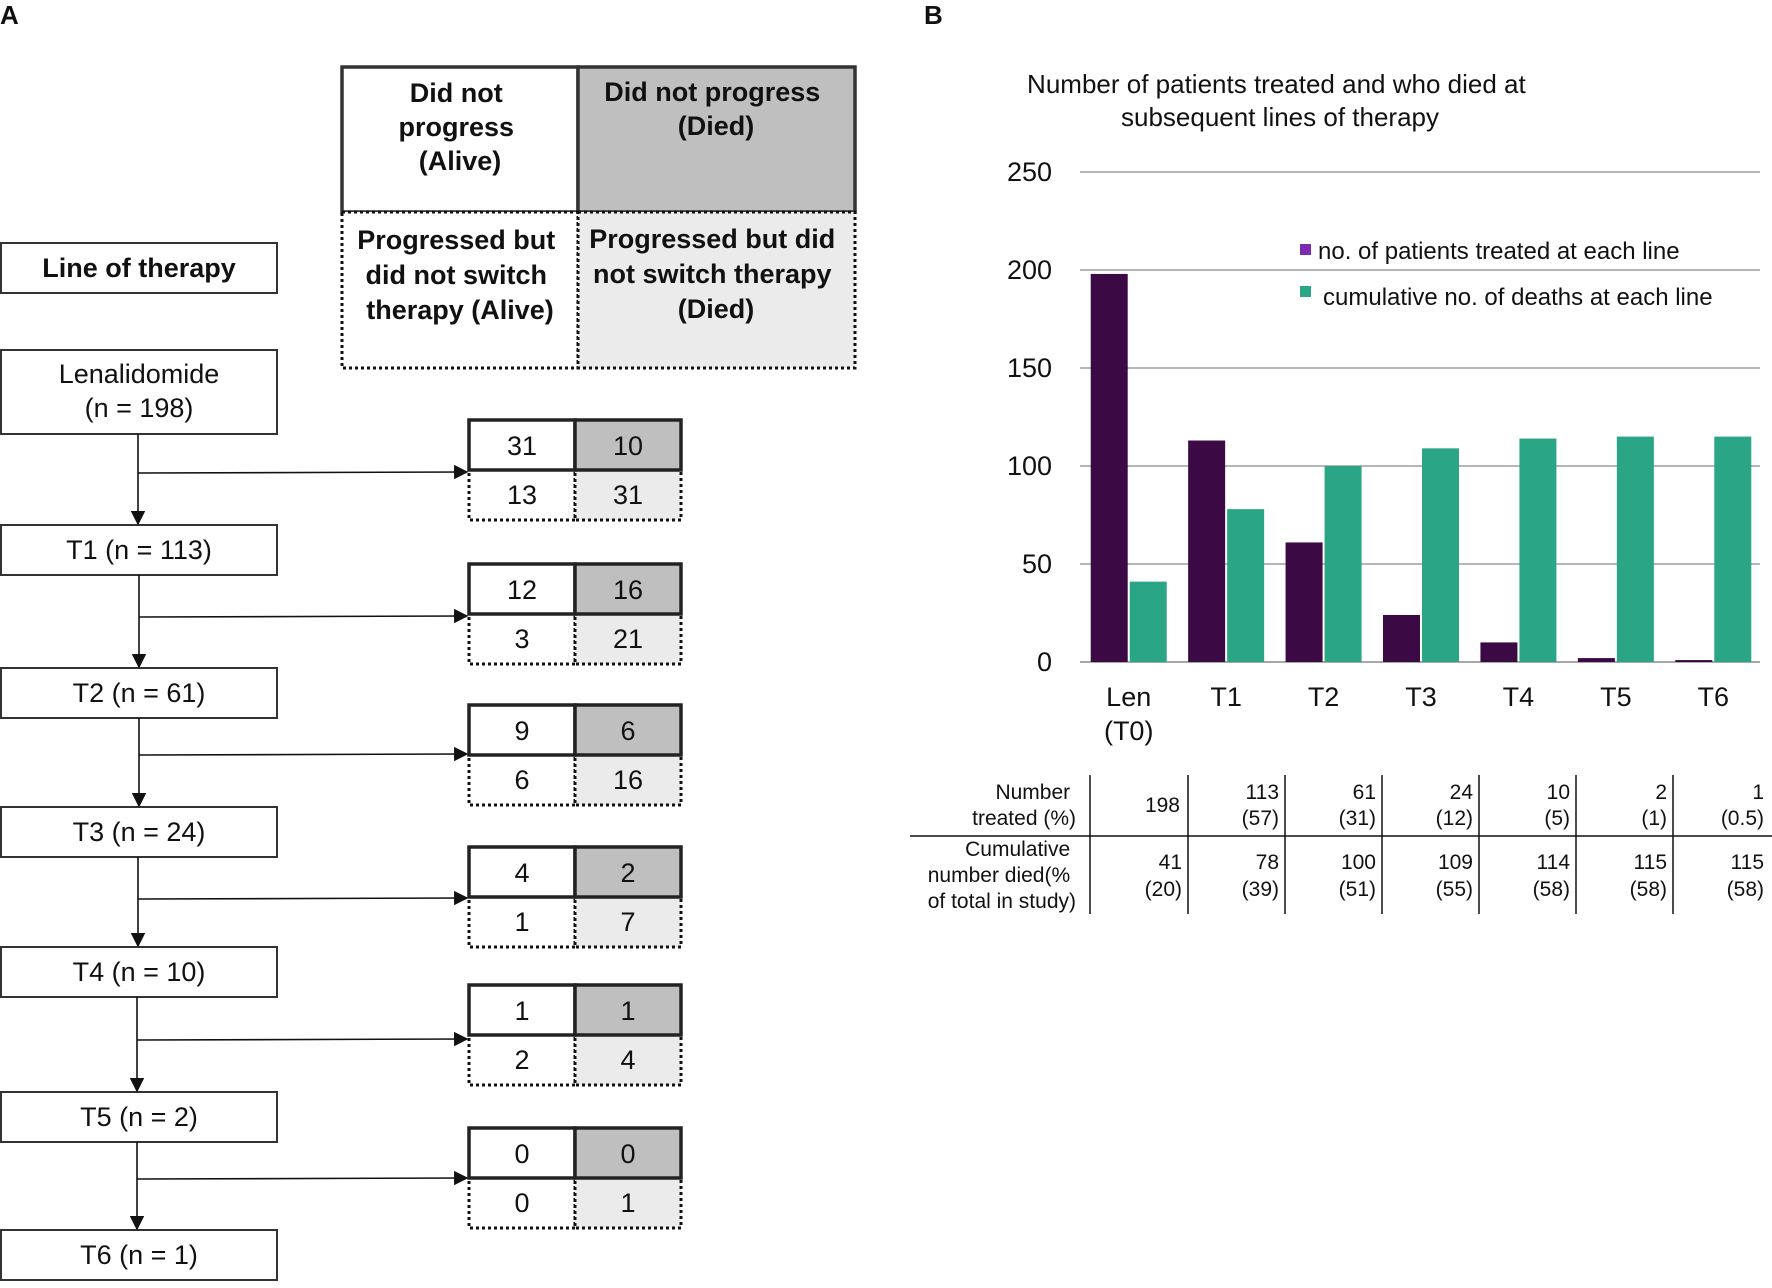  What do you see at coordinates (1029, 172) in the screenshot?
I see `y-tick-label: 250` at bounding box center [1029, 172].